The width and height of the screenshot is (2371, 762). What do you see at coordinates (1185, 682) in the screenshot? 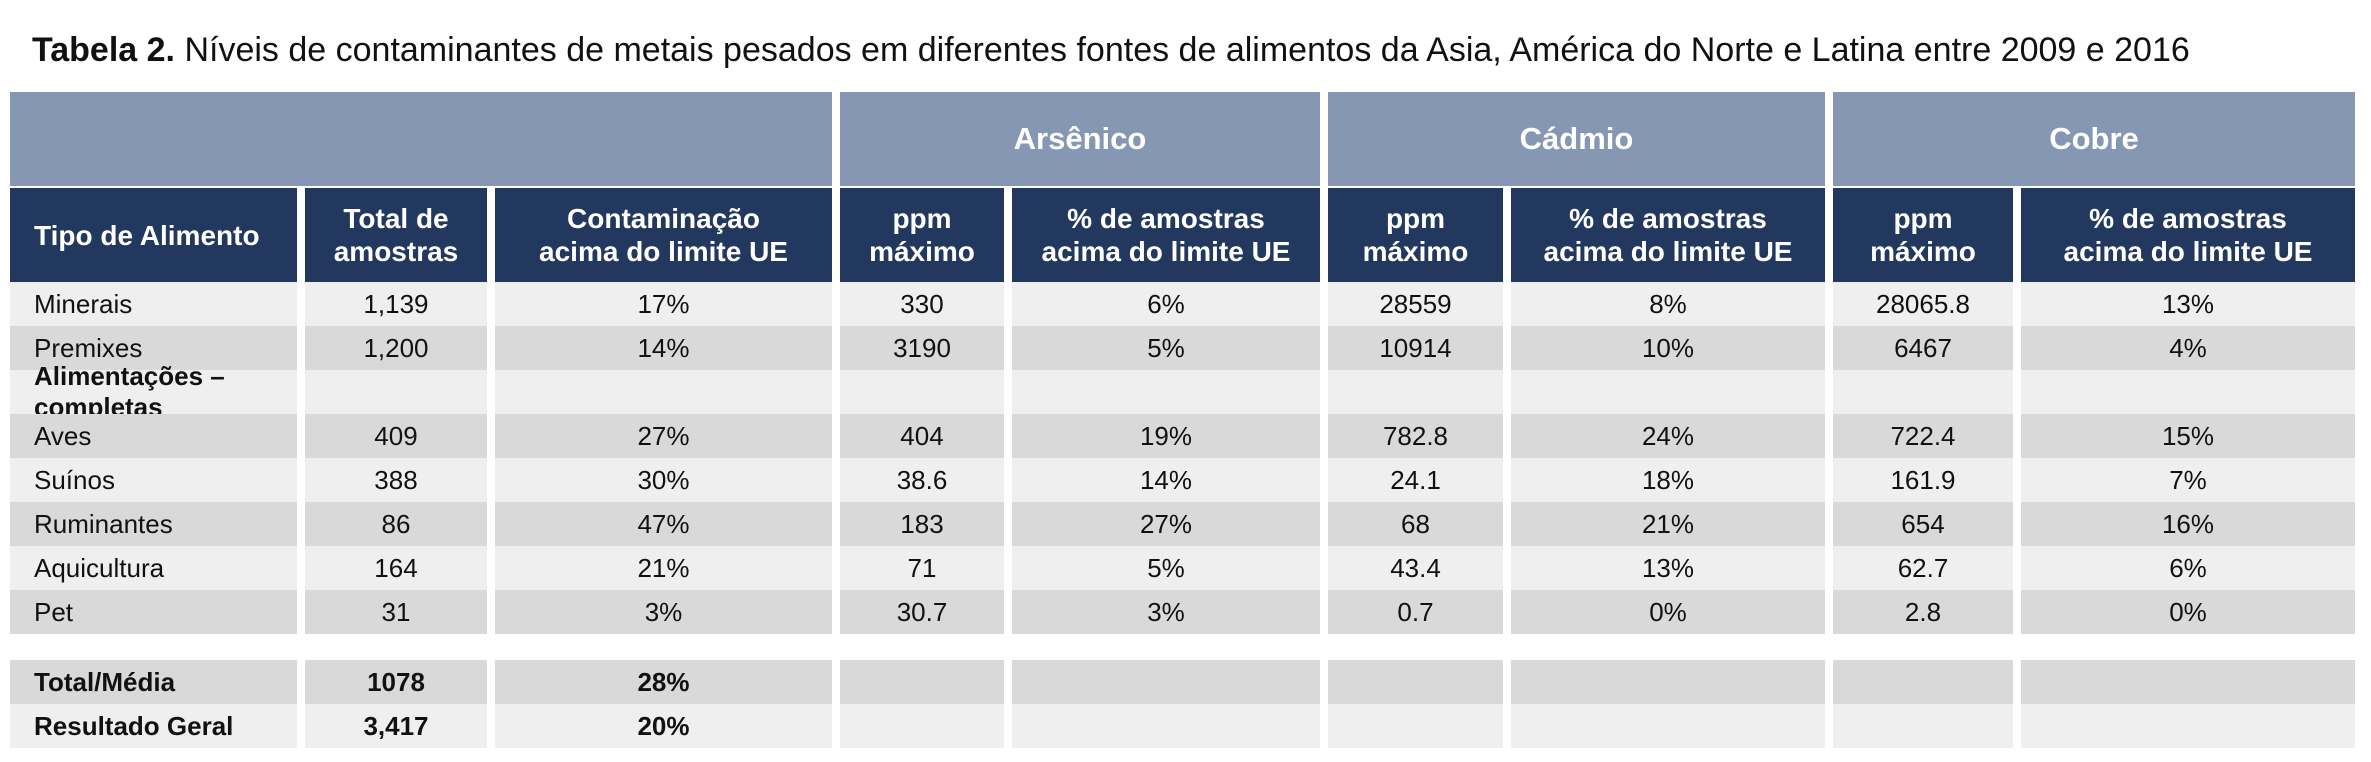
I see `table-row: Total/Média 1078 28%` at bounding box center [1185, 682].